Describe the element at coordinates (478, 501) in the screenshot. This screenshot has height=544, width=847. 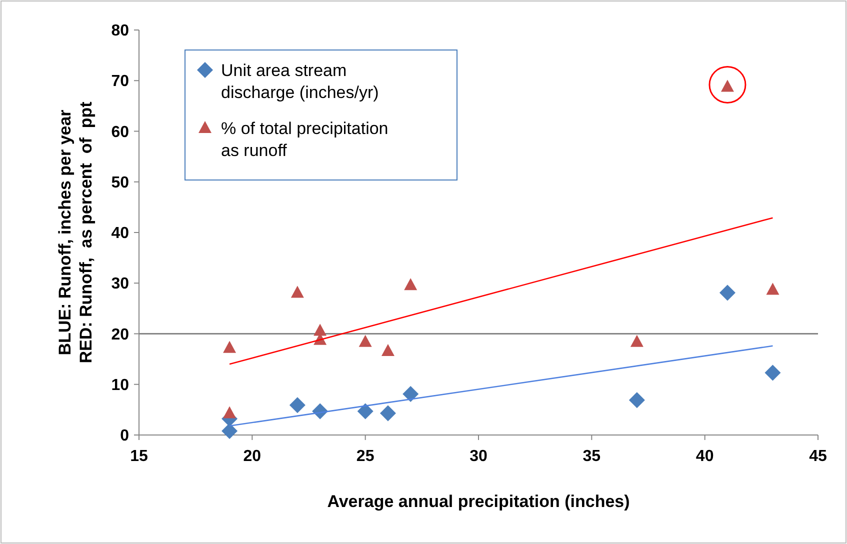
I see `x-axis-title: Average annual precipitation (inches)` at that location.